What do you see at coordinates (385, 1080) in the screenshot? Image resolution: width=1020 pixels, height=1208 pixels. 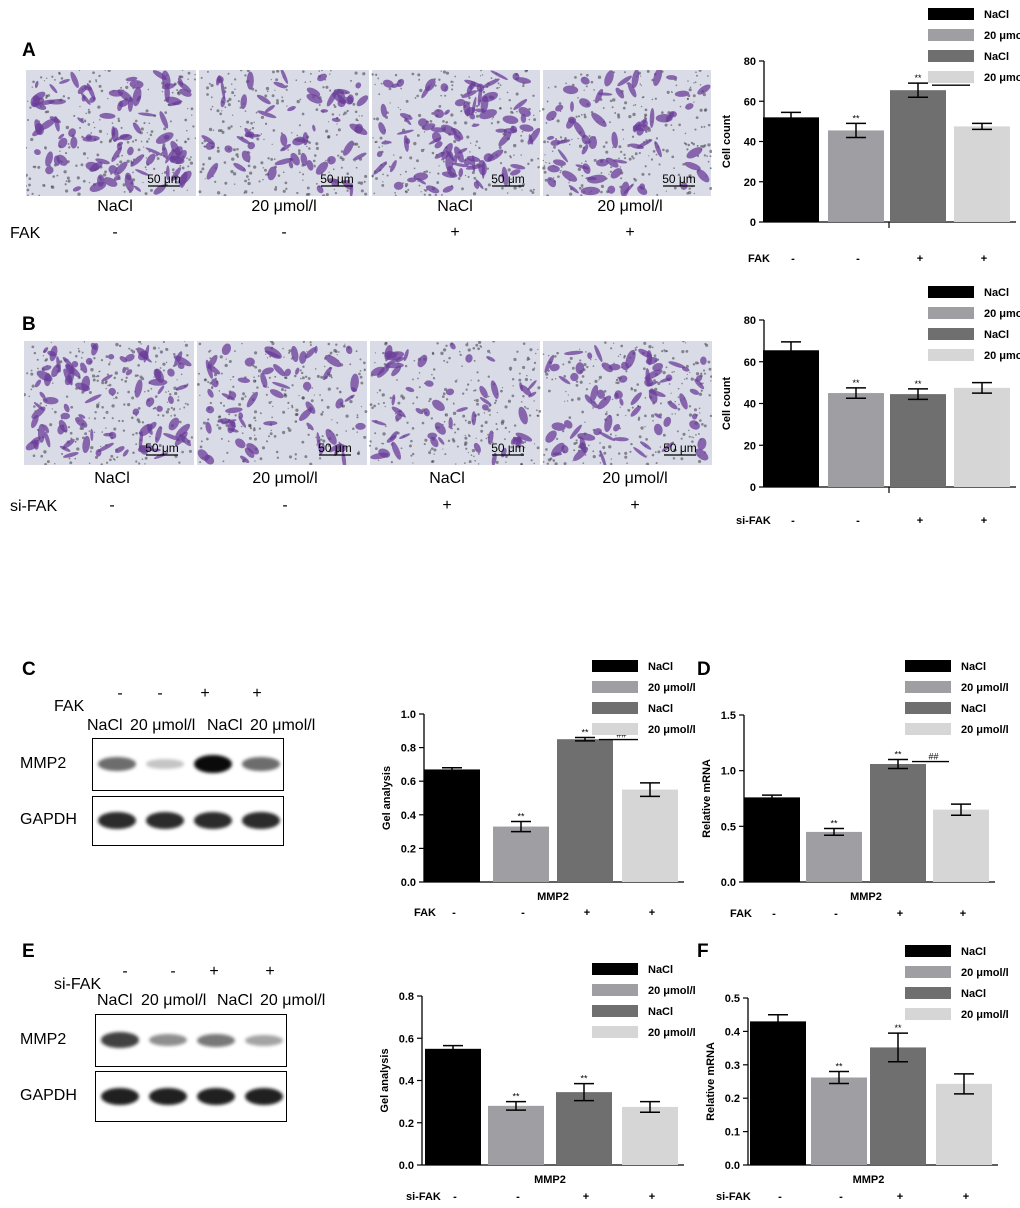 I see `y-axis-label: Gel analysis` at bounding box center [385, 1080].